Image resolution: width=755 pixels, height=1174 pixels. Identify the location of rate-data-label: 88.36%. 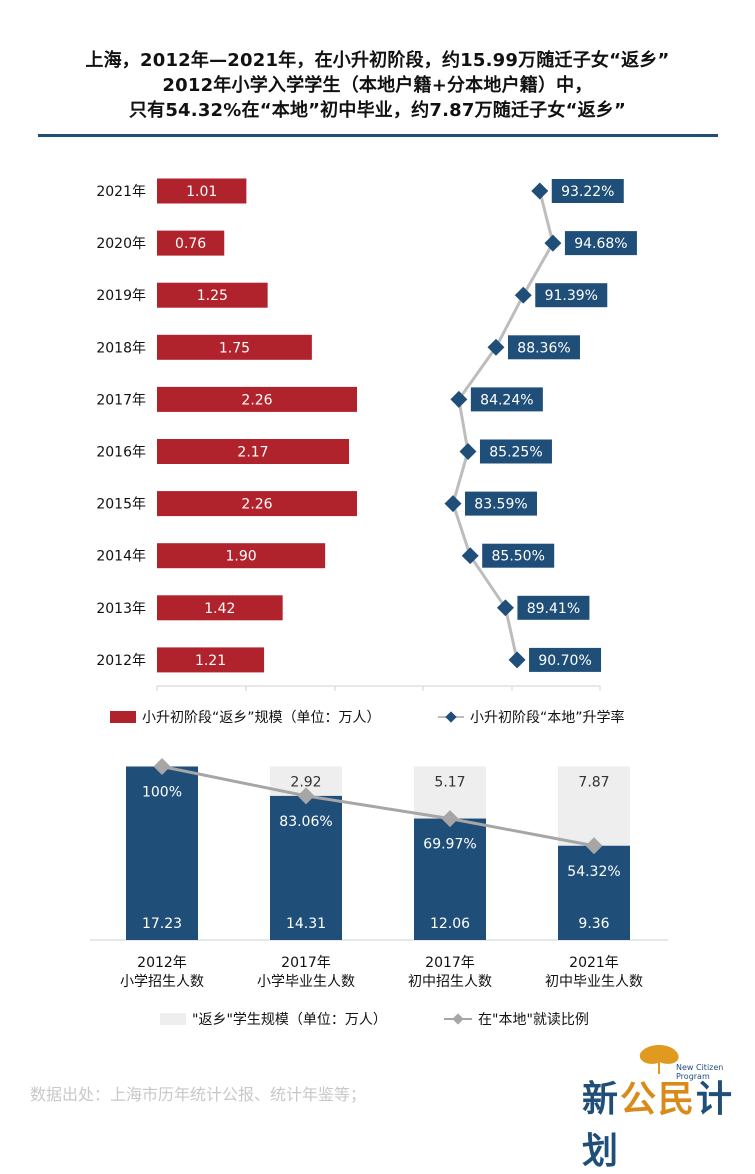
(543, 348).